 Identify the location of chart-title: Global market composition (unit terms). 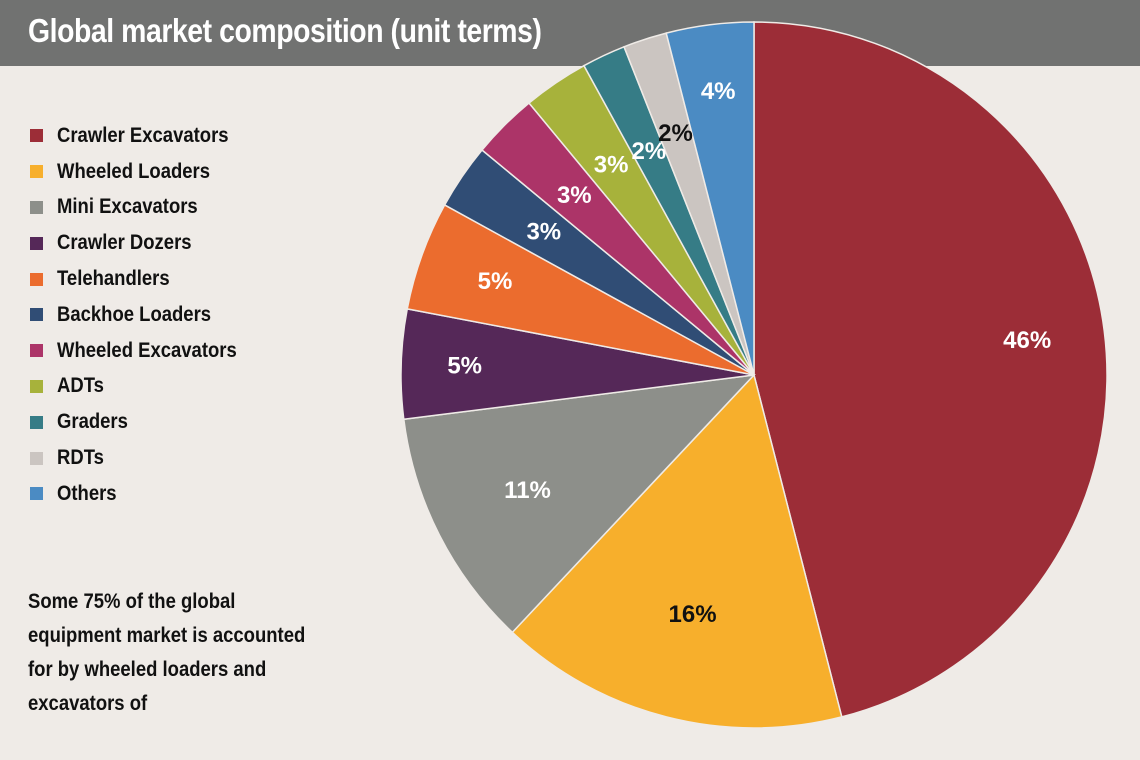
(285, 30).